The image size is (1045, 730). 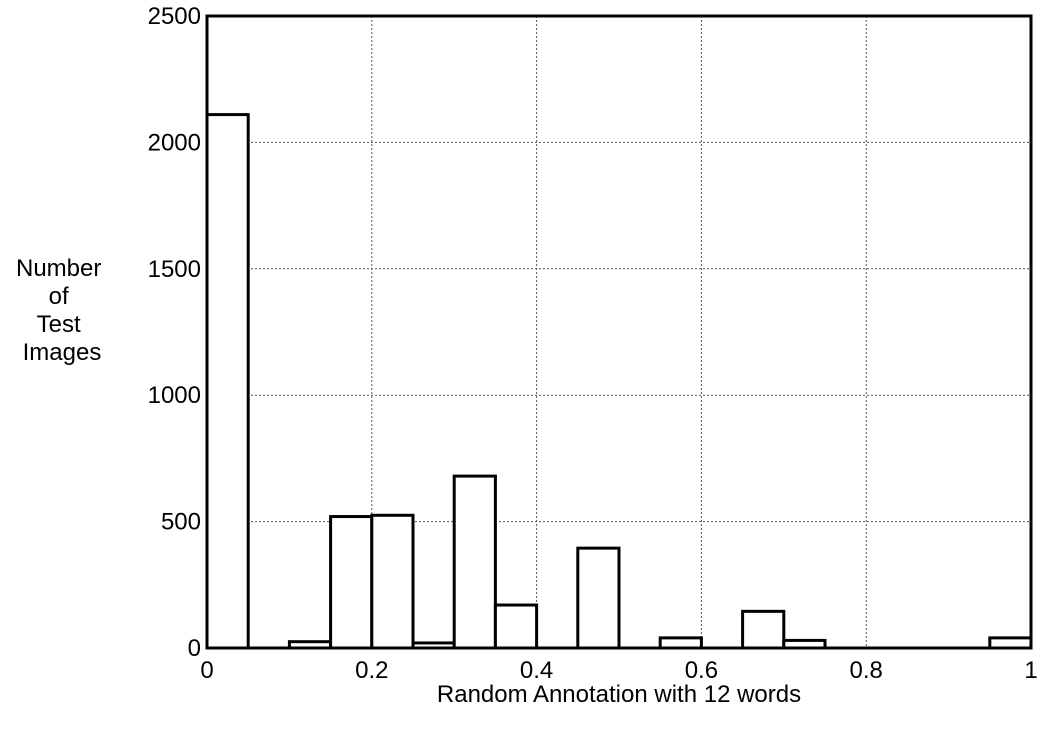 What do you see at coordinates (62, 352) in the screenshot?
I see `y-axis-title-line: Images` at bounding box center [62, 352].